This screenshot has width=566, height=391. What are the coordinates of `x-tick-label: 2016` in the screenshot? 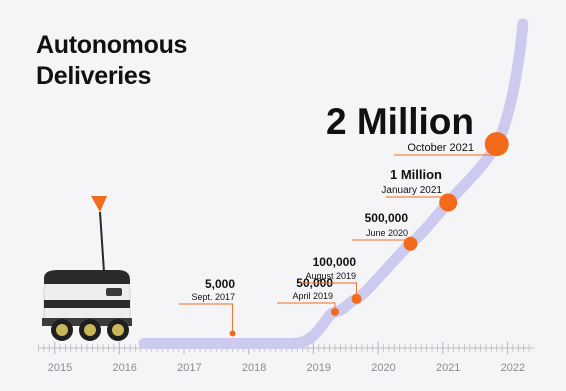 It's located at (124, 368).